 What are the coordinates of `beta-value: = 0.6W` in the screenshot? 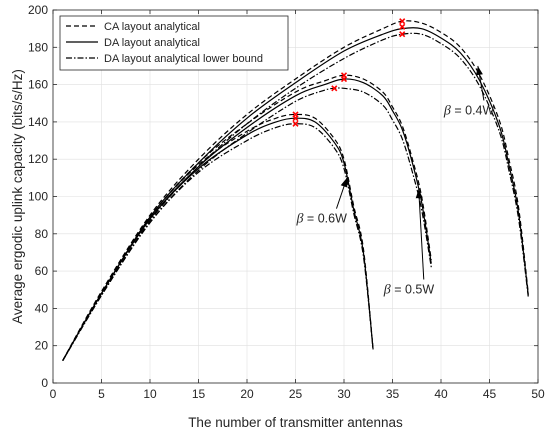 It's located at (325, 219).